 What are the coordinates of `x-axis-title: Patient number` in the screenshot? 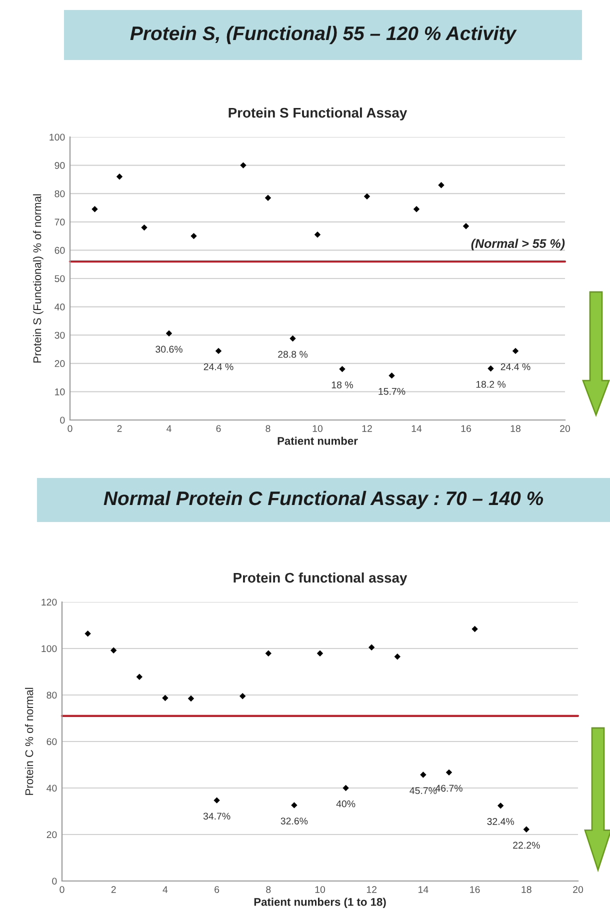 It's located at (318, 440).